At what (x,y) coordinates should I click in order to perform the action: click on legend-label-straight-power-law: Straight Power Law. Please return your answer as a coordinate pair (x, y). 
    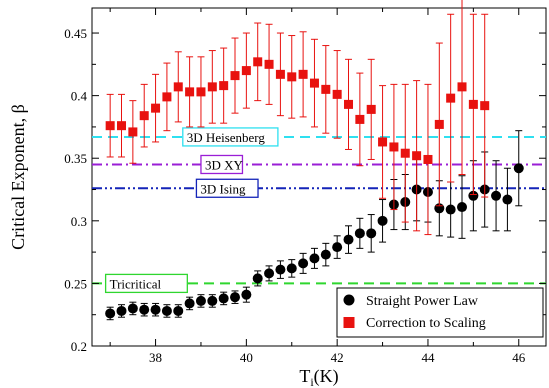
    Looking at the image, I should click on (422, 301).